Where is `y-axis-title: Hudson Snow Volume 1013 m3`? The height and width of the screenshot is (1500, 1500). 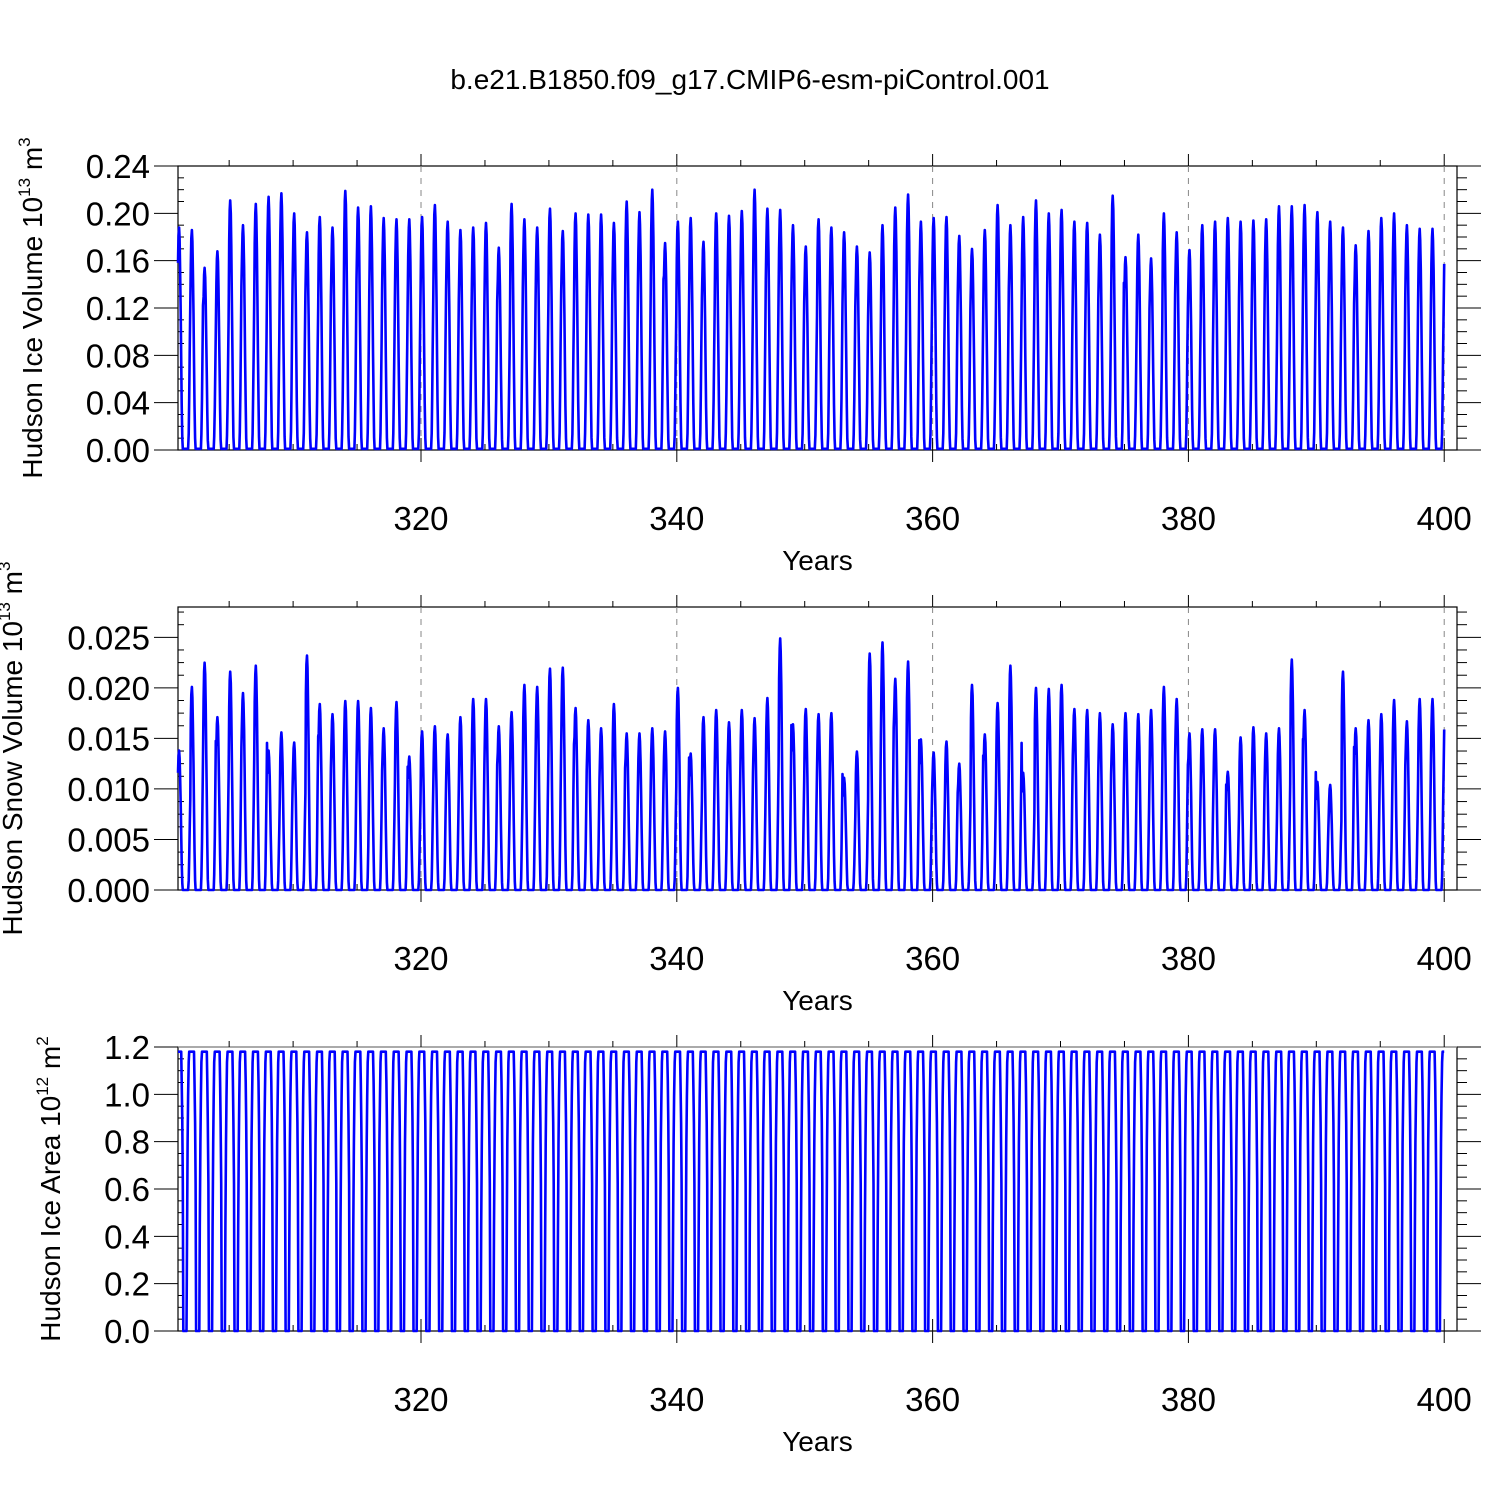 y-axis-title: Hudson Snow Volume 1013 m3 is located at coordinates (14, 749).